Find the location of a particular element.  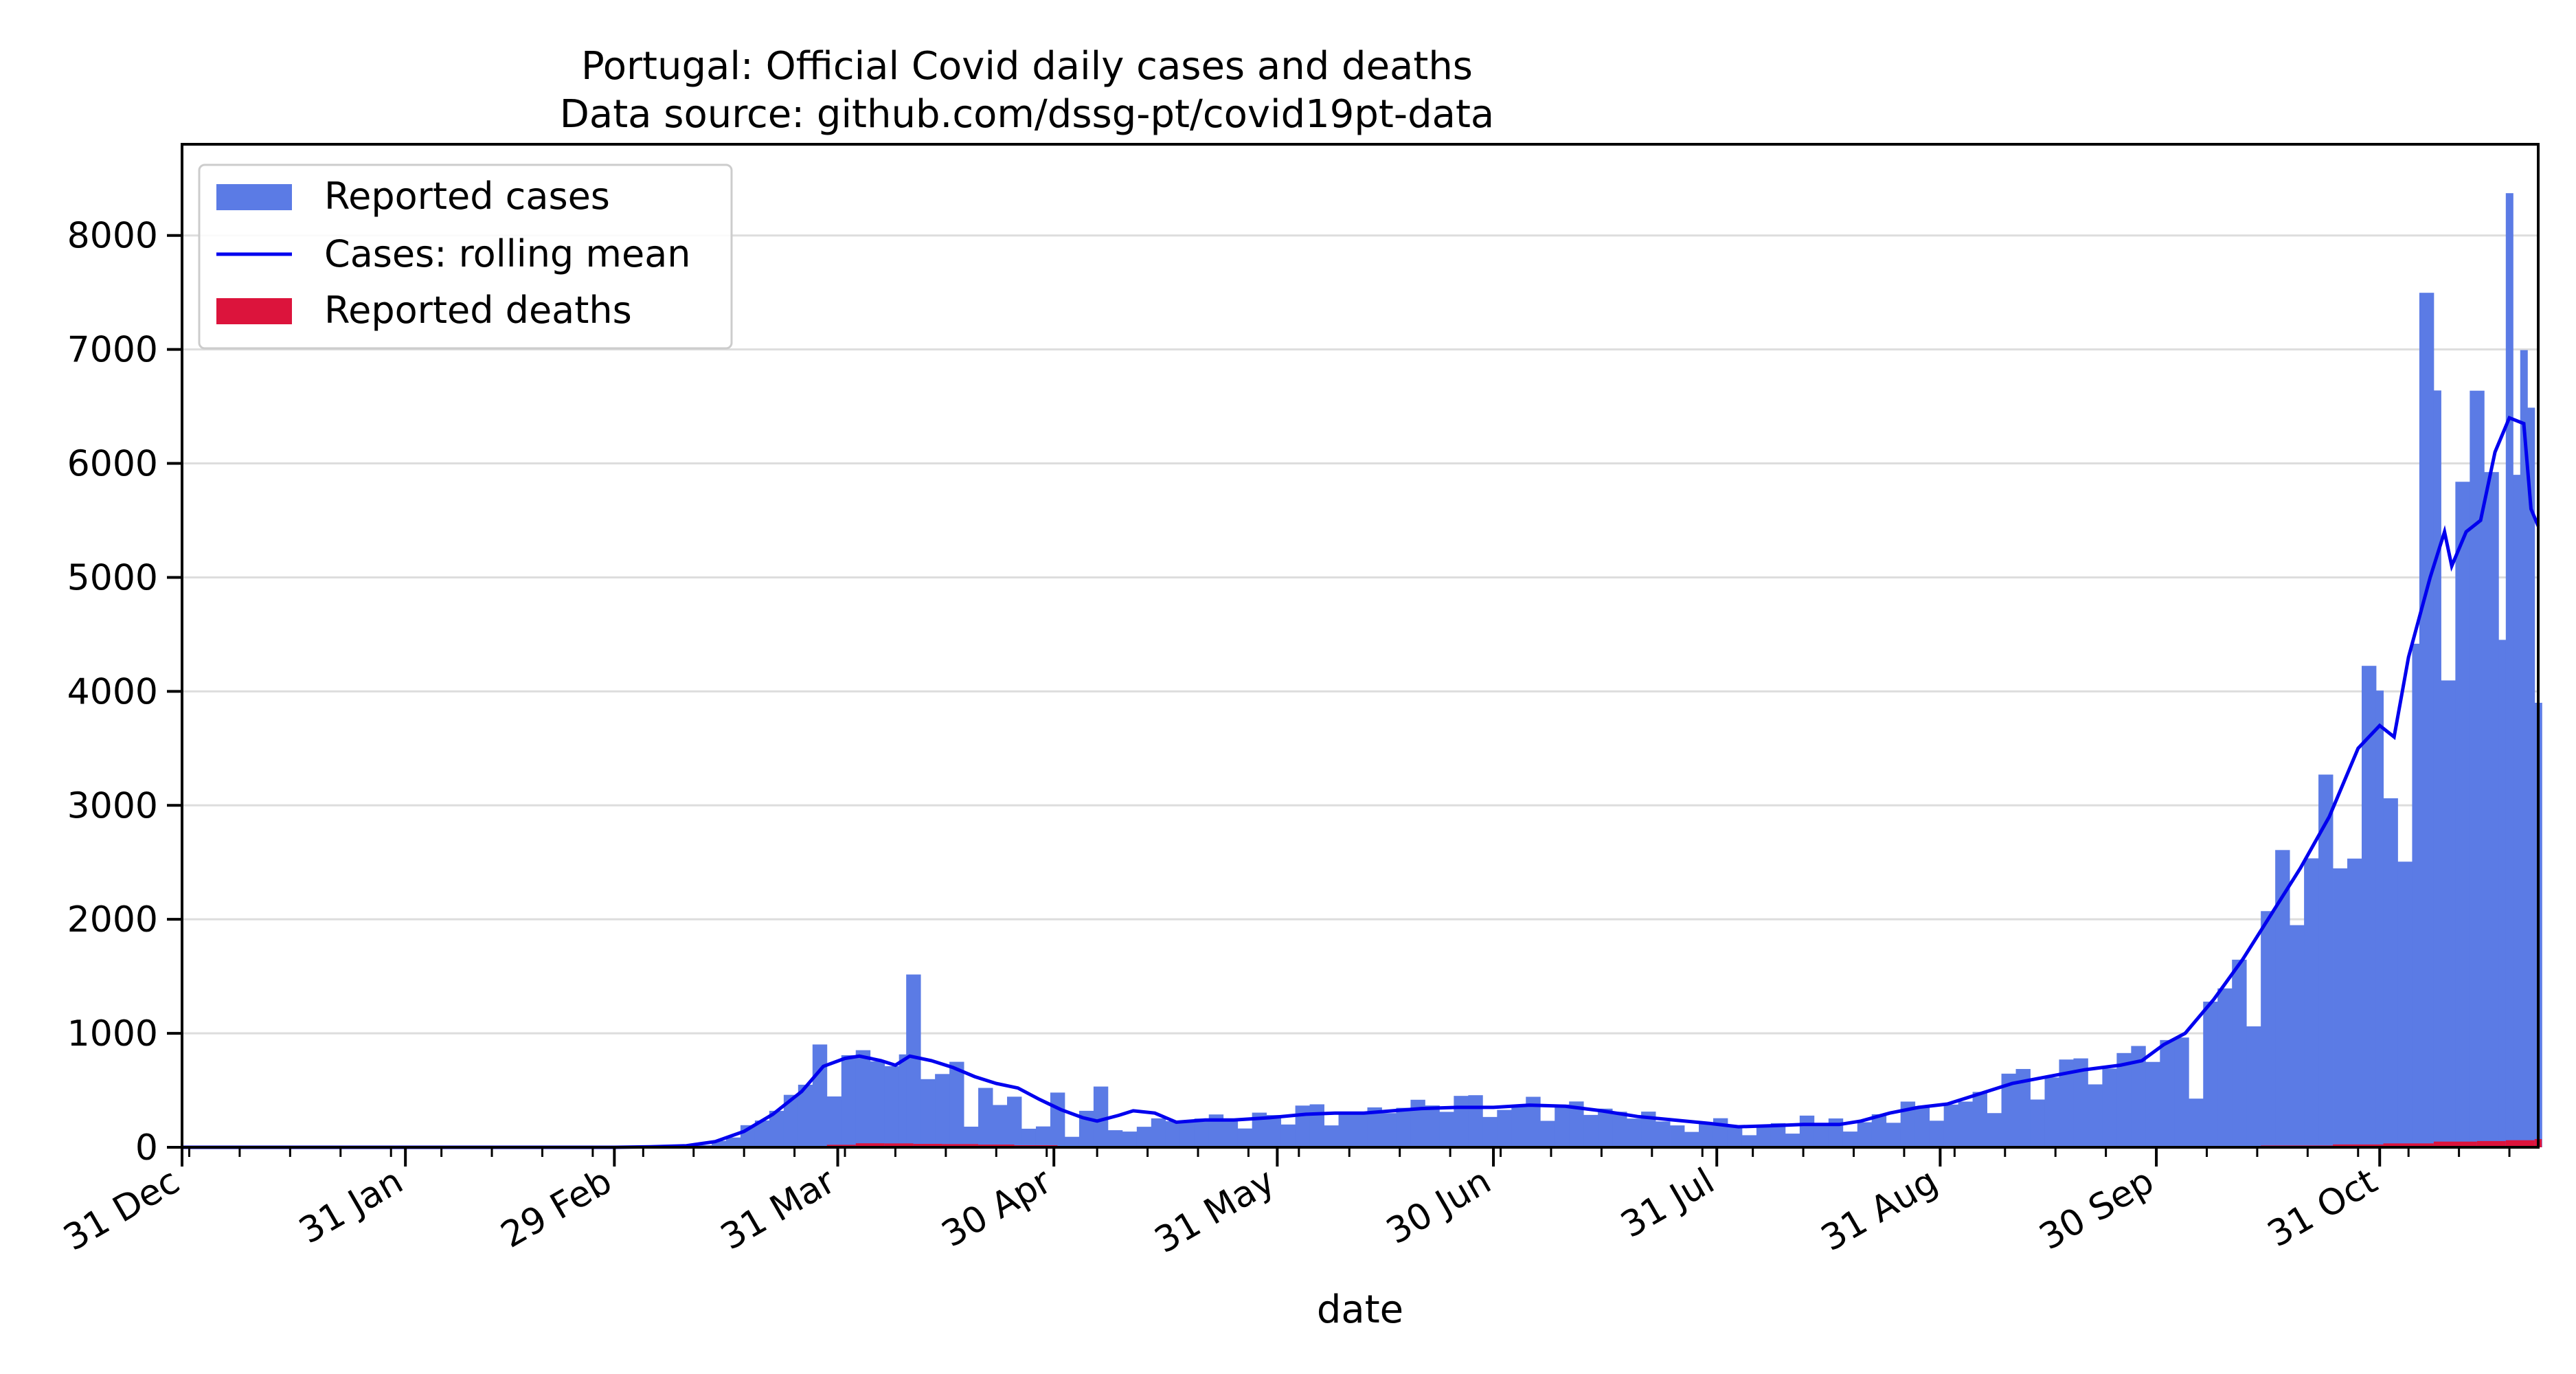

x-tick-label: 30 Sep is located at coordinates (2097, 1209).